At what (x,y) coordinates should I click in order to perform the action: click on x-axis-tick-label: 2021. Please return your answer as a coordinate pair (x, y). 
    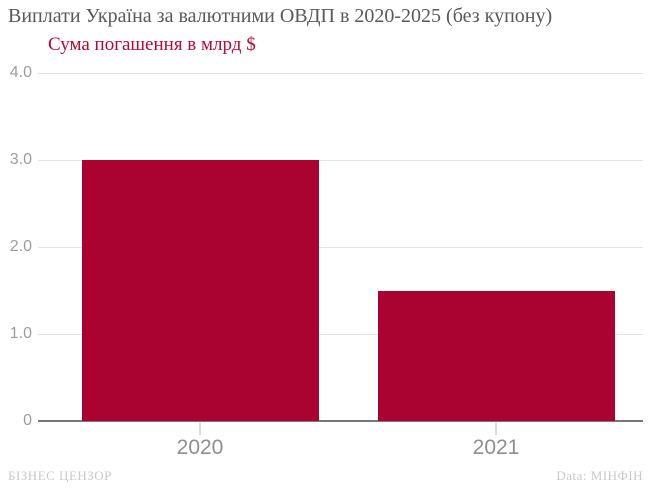
    Looking at the image, I should click on (496, 447).